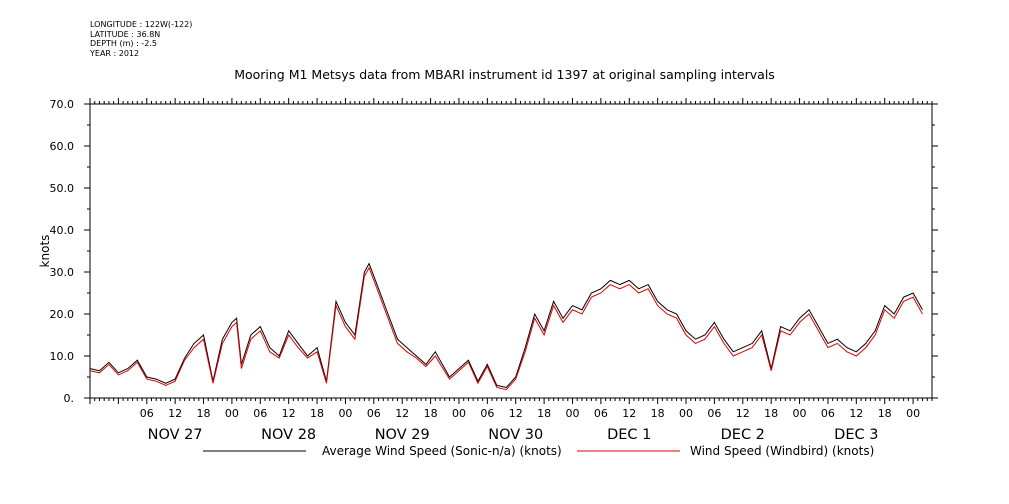  I want to click on x-day-label: NOV 28, so click(288, 435).